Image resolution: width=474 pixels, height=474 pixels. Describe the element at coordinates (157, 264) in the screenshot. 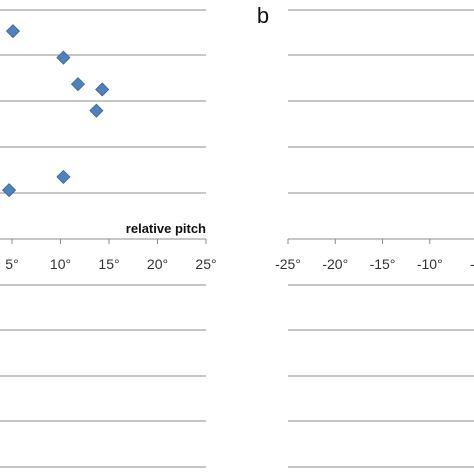

I see `panel-a-tick-label: 20°` at that location.